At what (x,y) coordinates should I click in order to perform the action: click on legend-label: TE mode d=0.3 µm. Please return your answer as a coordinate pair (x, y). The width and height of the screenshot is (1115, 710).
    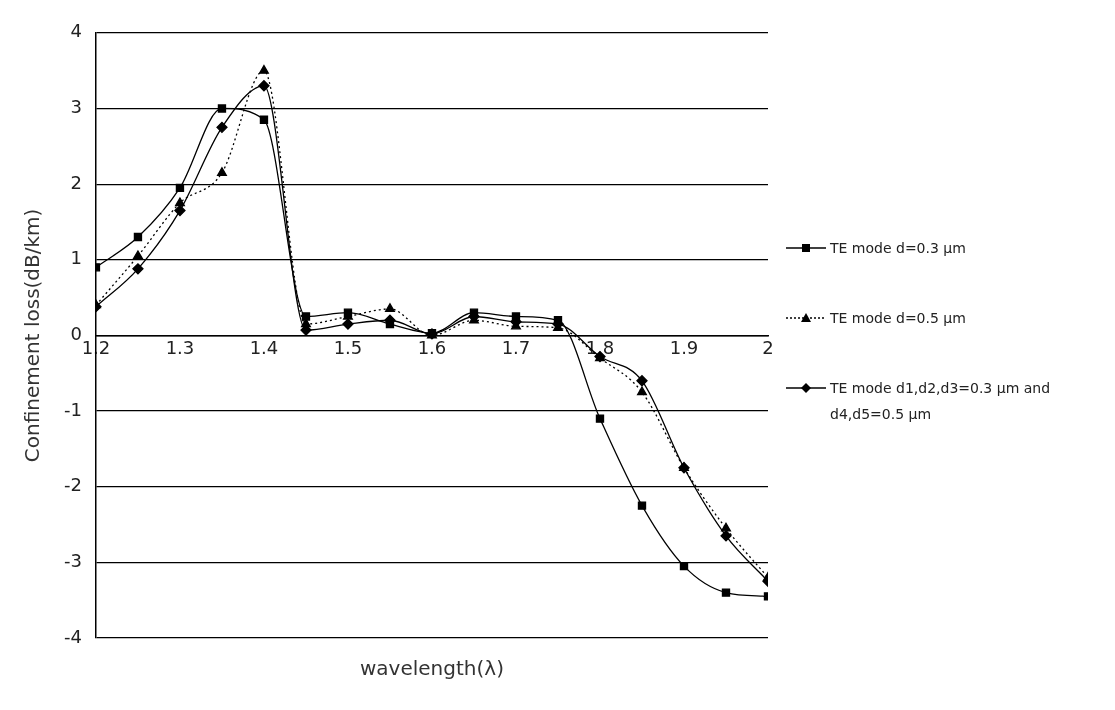
    Looking at the image, I should click on (898, 248).